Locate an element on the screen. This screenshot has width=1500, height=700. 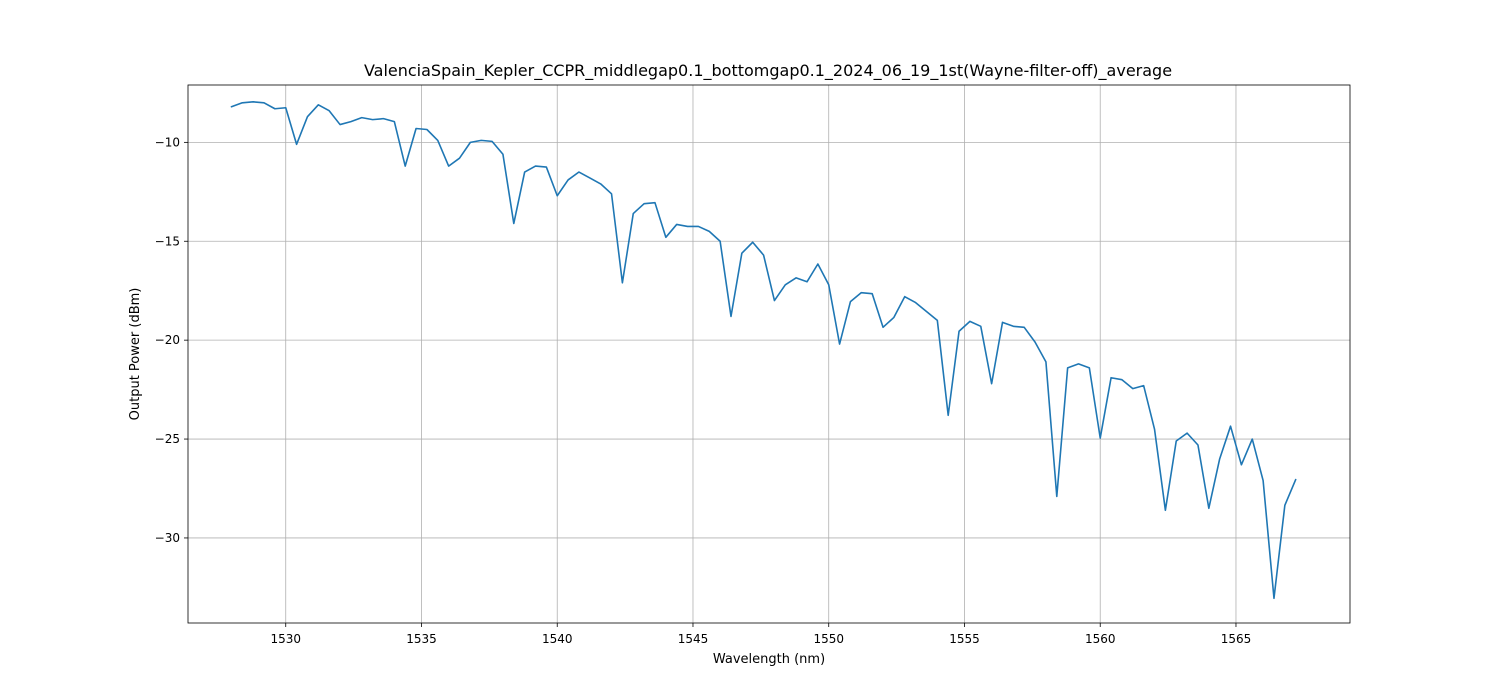
y-axis-label: Output Power (dBm) is located at coordinates (135, 354).